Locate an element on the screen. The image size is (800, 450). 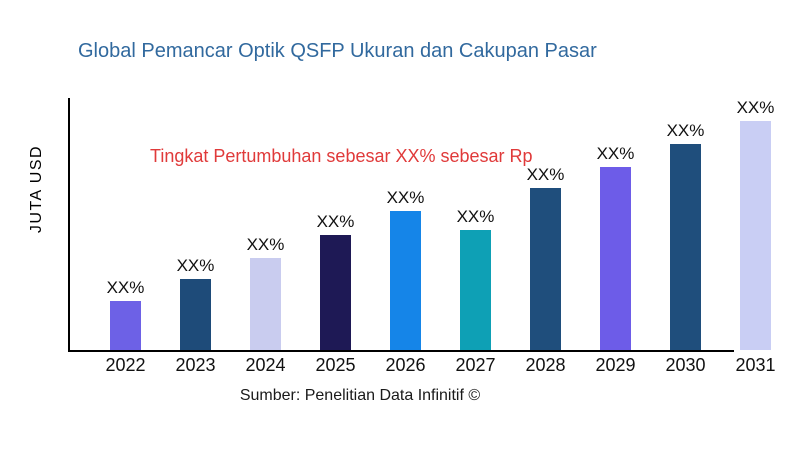
x-tick-label-2029: 2029 is located at coordinates (615, 365).